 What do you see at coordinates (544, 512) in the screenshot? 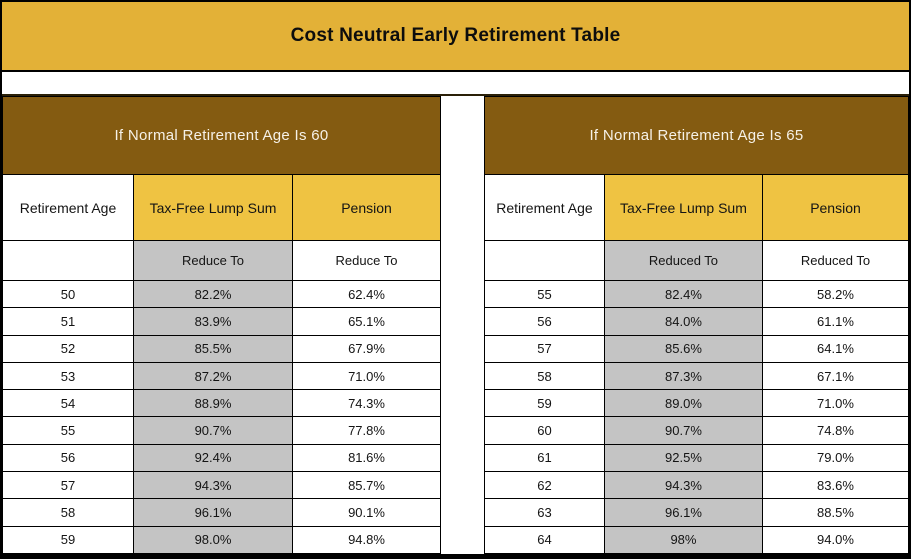
I see `age-cell: 63` at bounding box center [544, 512].